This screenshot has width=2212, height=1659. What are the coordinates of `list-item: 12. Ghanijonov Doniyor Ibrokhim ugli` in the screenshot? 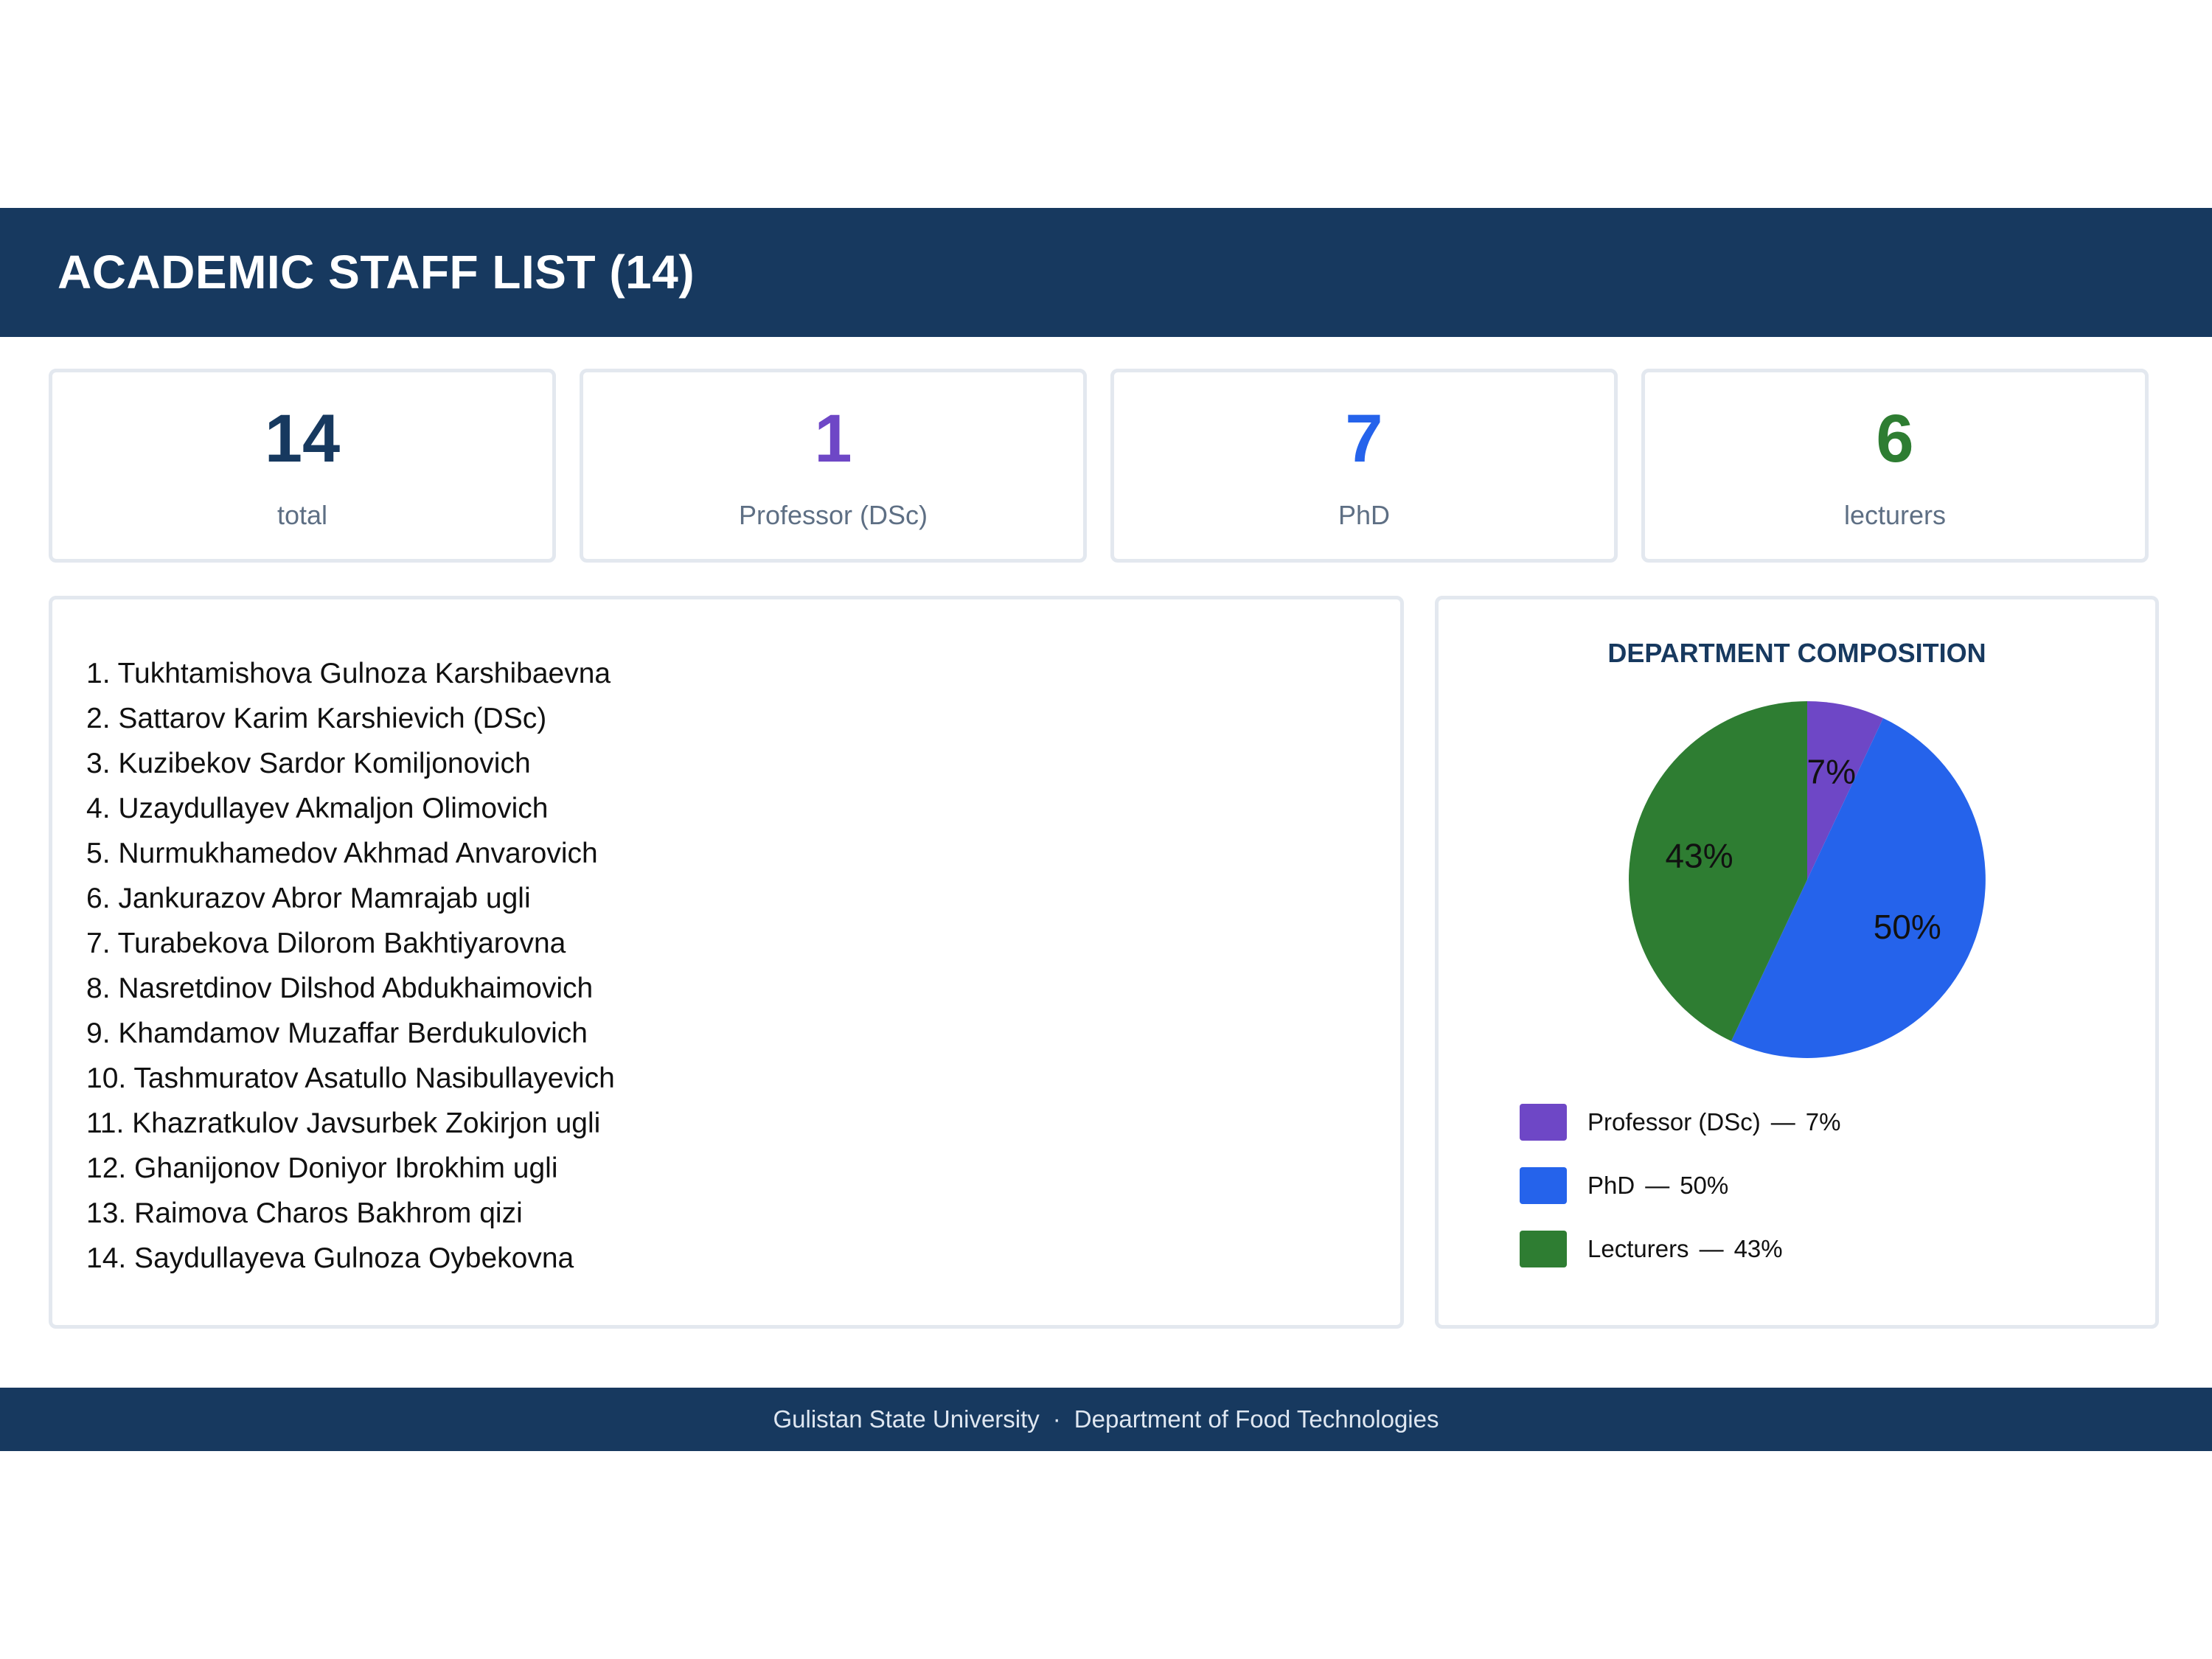 It's located at (322, 1168).